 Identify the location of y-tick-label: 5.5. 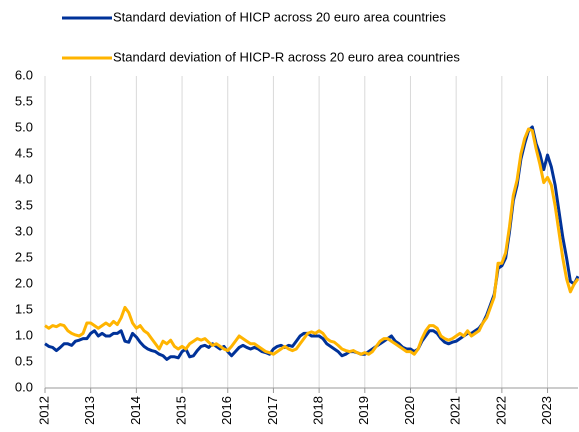
(24, 100).